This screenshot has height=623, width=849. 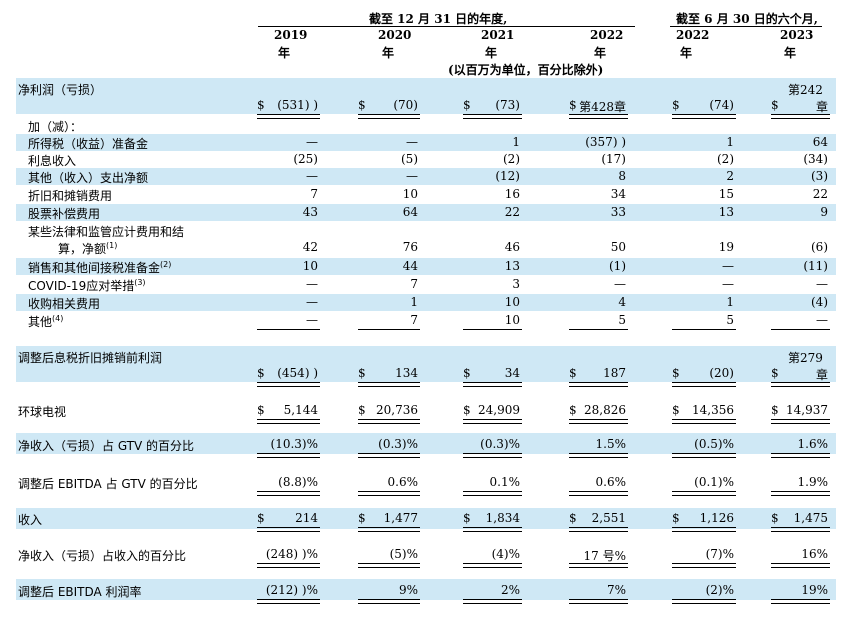 I want to click on year-unit-4: 年, so click(x=686, y=53).